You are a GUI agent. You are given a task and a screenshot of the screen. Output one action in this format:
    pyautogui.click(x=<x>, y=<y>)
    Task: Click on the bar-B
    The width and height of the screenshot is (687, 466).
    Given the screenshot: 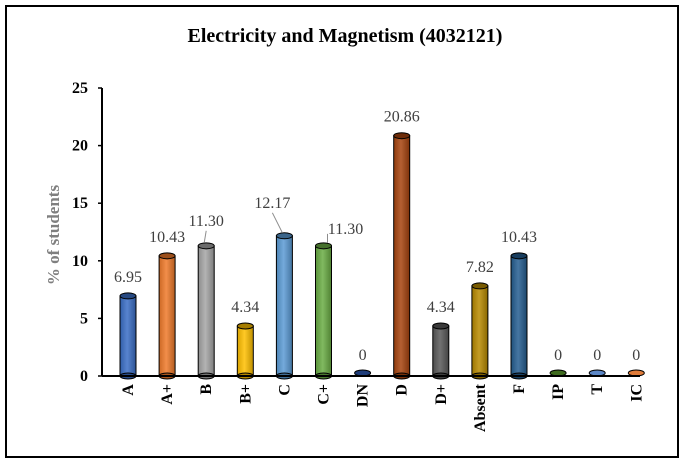 What is the action you would take?
    pyautogui.click(x=206, y=311)
    